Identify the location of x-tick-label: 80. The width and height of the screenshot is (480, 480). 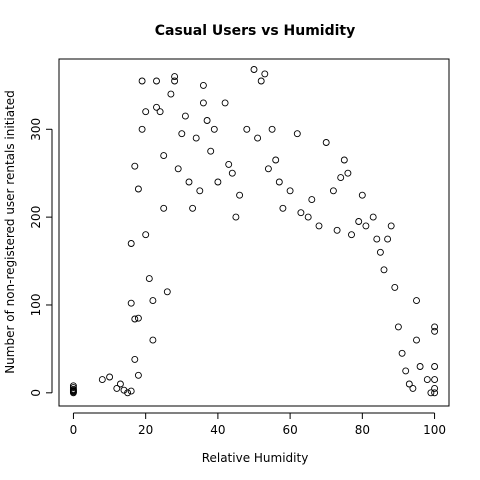
(362, 430).